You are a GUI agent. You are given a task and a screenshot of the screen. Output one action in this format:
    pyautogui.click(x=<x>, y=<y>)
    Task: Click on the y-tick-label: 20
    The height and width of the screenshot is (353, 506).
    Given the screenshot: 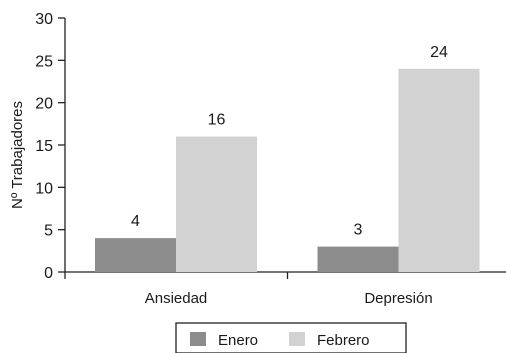 What is the action you would take?
    pyautogui.click(x=44, y=104)
    